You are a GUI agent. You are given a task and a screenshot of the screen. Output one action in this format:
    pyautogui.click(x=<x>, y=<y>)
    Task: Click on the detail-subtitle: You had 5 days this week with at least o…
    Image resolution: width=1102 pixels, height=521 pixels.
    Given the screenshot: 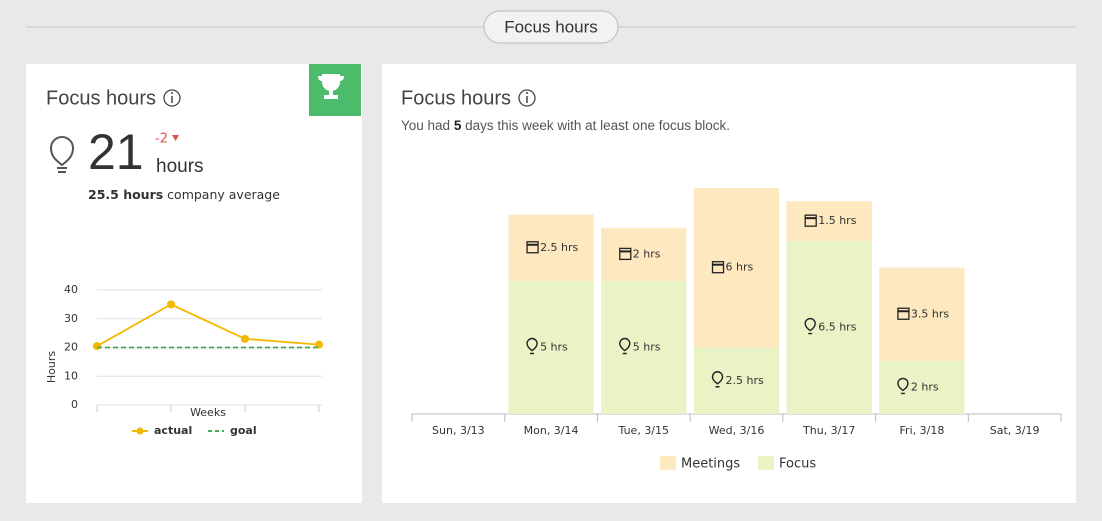 What is the action you would take?
    pyautogui.click(x=565, y=125)
    